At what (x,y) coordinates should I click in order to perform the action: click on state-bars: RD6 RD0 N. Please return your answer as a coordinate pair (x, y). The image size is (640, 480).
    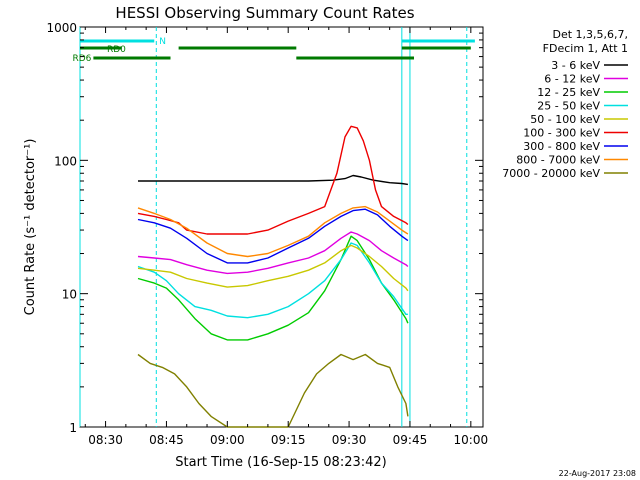
    Looking at the image, I should click on (273, 50).